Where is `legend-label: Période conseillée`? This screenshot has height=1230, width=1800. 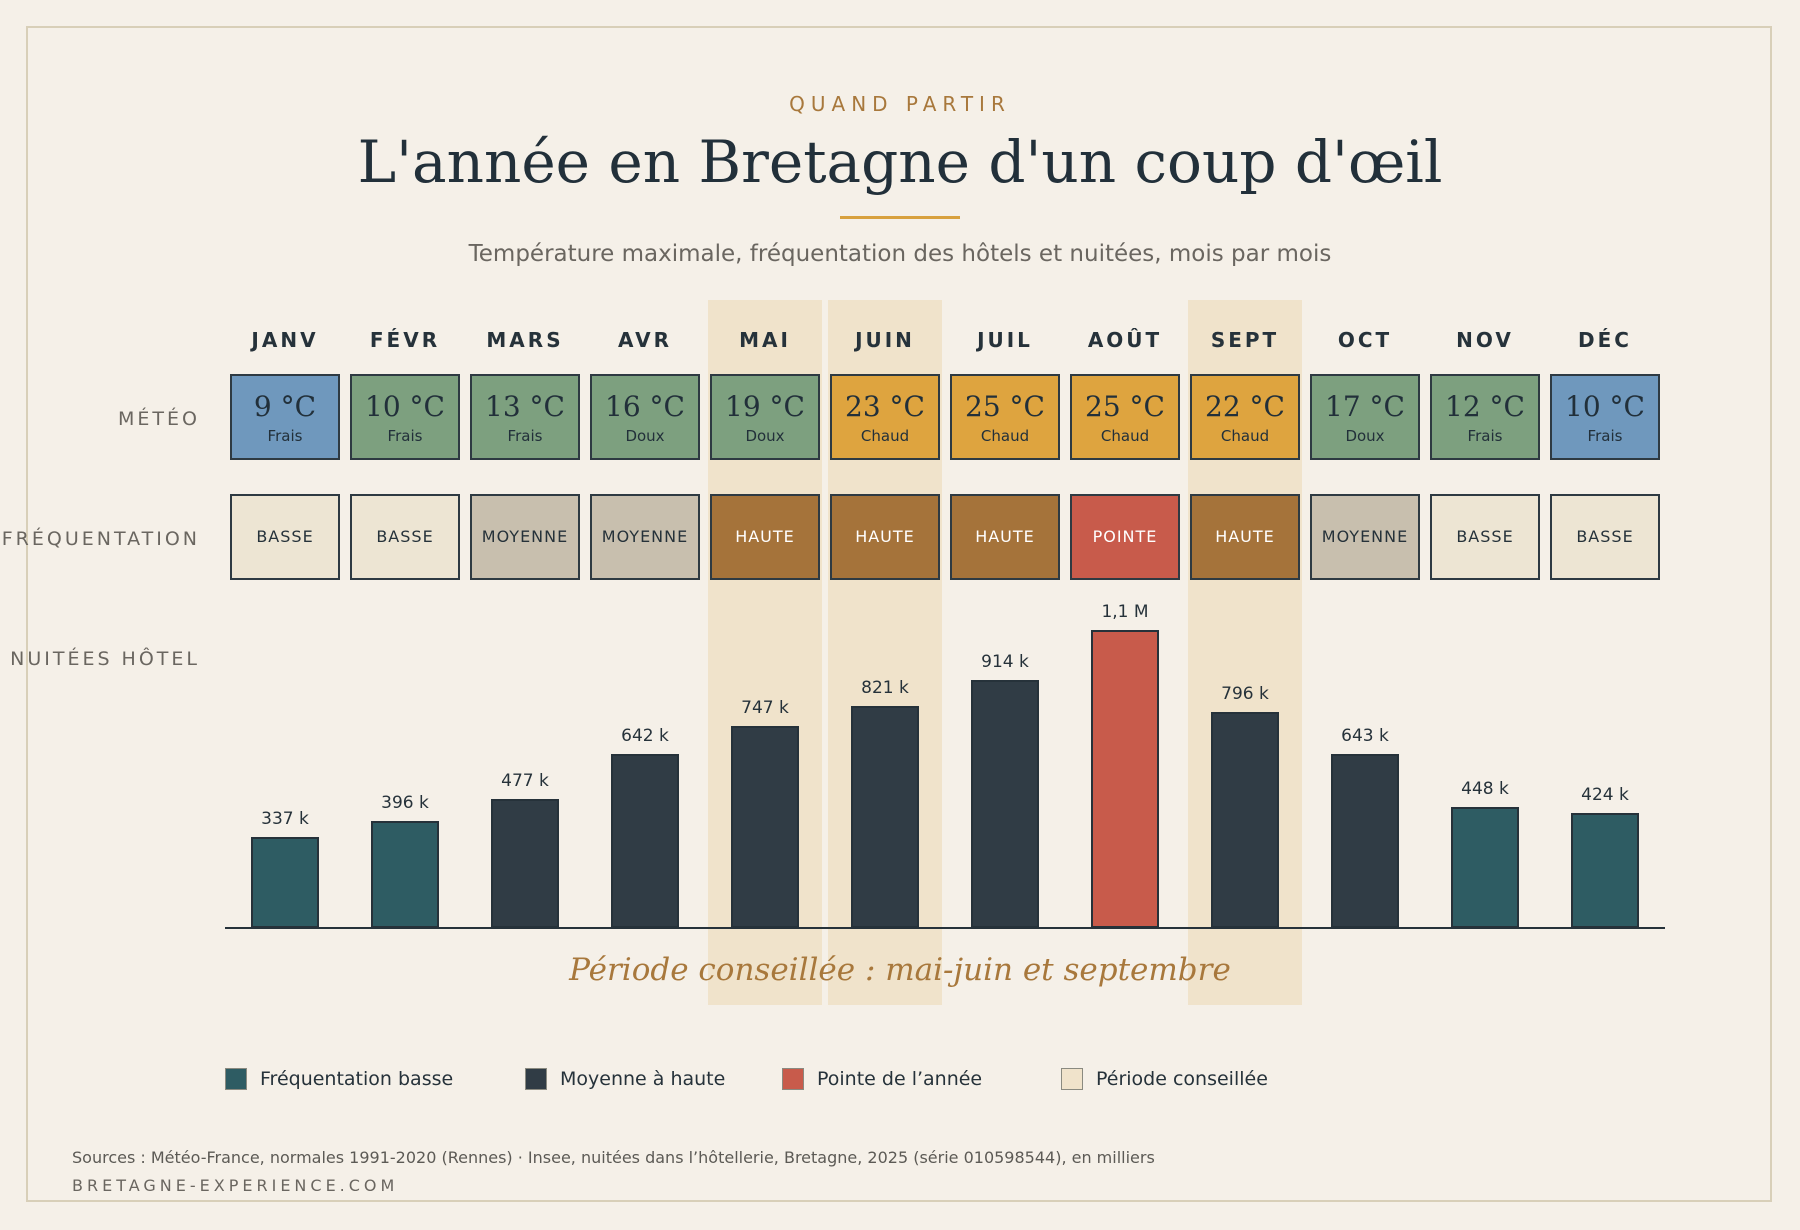 legend-label: Période conseillée is located at coordinates (1182, 1079).